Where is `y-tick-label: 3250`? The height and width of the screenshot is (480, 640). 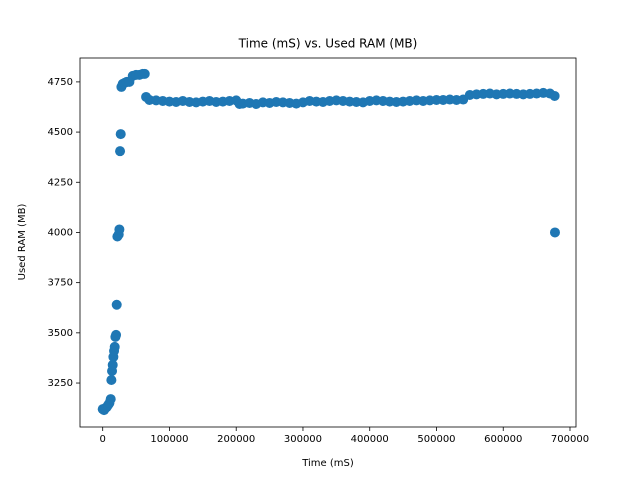
y-tick-label: 3250 is located at coordinates (60, 383).